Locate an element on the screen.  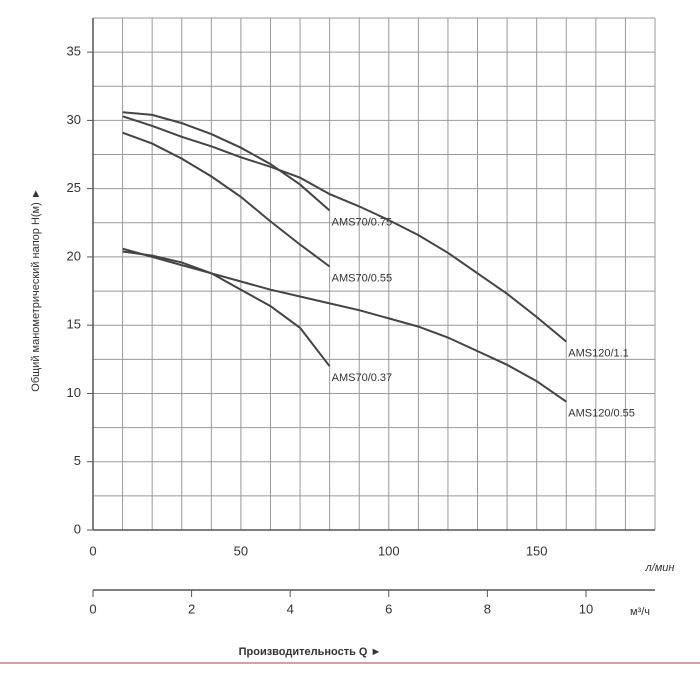
y-axis-label: Общий манометрический напор H(м) ► is located at coordinates (36, 289).